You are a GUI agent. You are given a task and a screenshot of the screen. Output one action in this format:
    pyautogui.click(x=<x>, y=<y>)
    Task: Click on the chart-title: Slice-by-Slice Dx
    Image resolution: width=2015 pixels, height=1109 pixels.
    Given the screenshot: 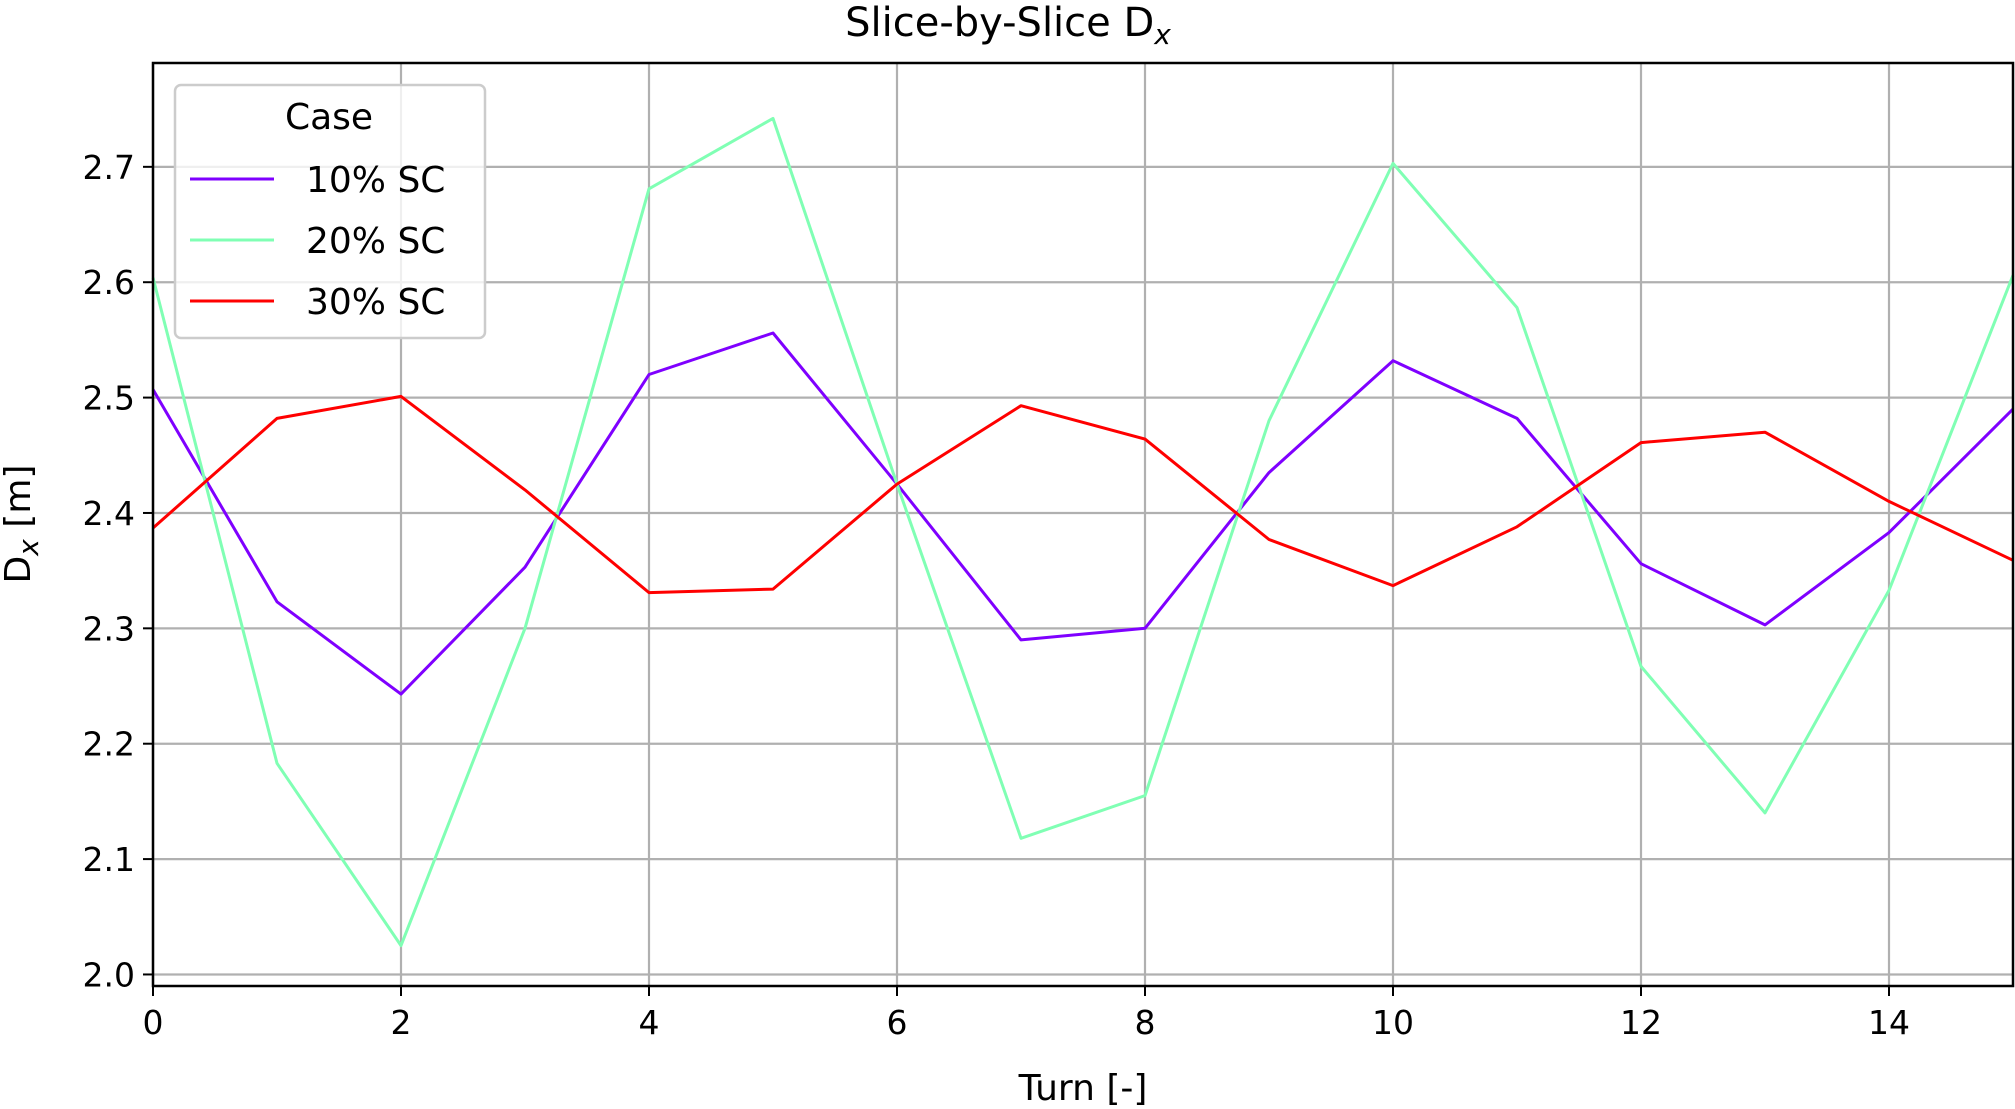 What is the action you would take?
    pyautogui.click(x=1008, y=25)
    